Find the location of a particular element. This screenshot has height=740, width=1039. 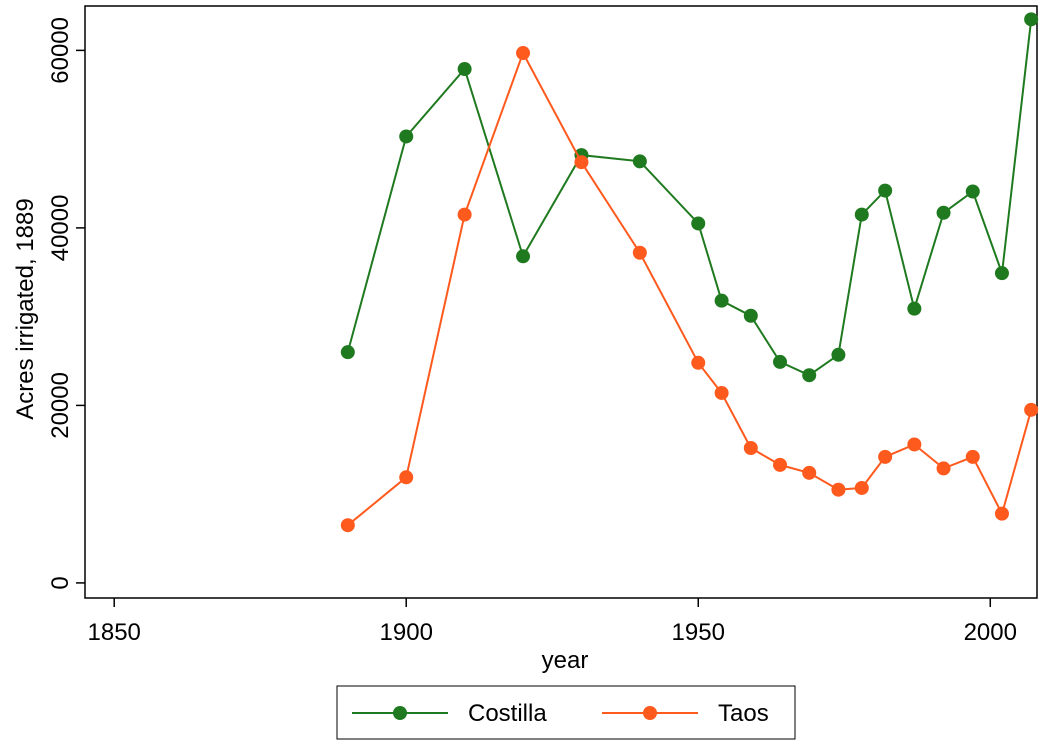

legend: Costilla Taos is located at coordinates (566, 712).